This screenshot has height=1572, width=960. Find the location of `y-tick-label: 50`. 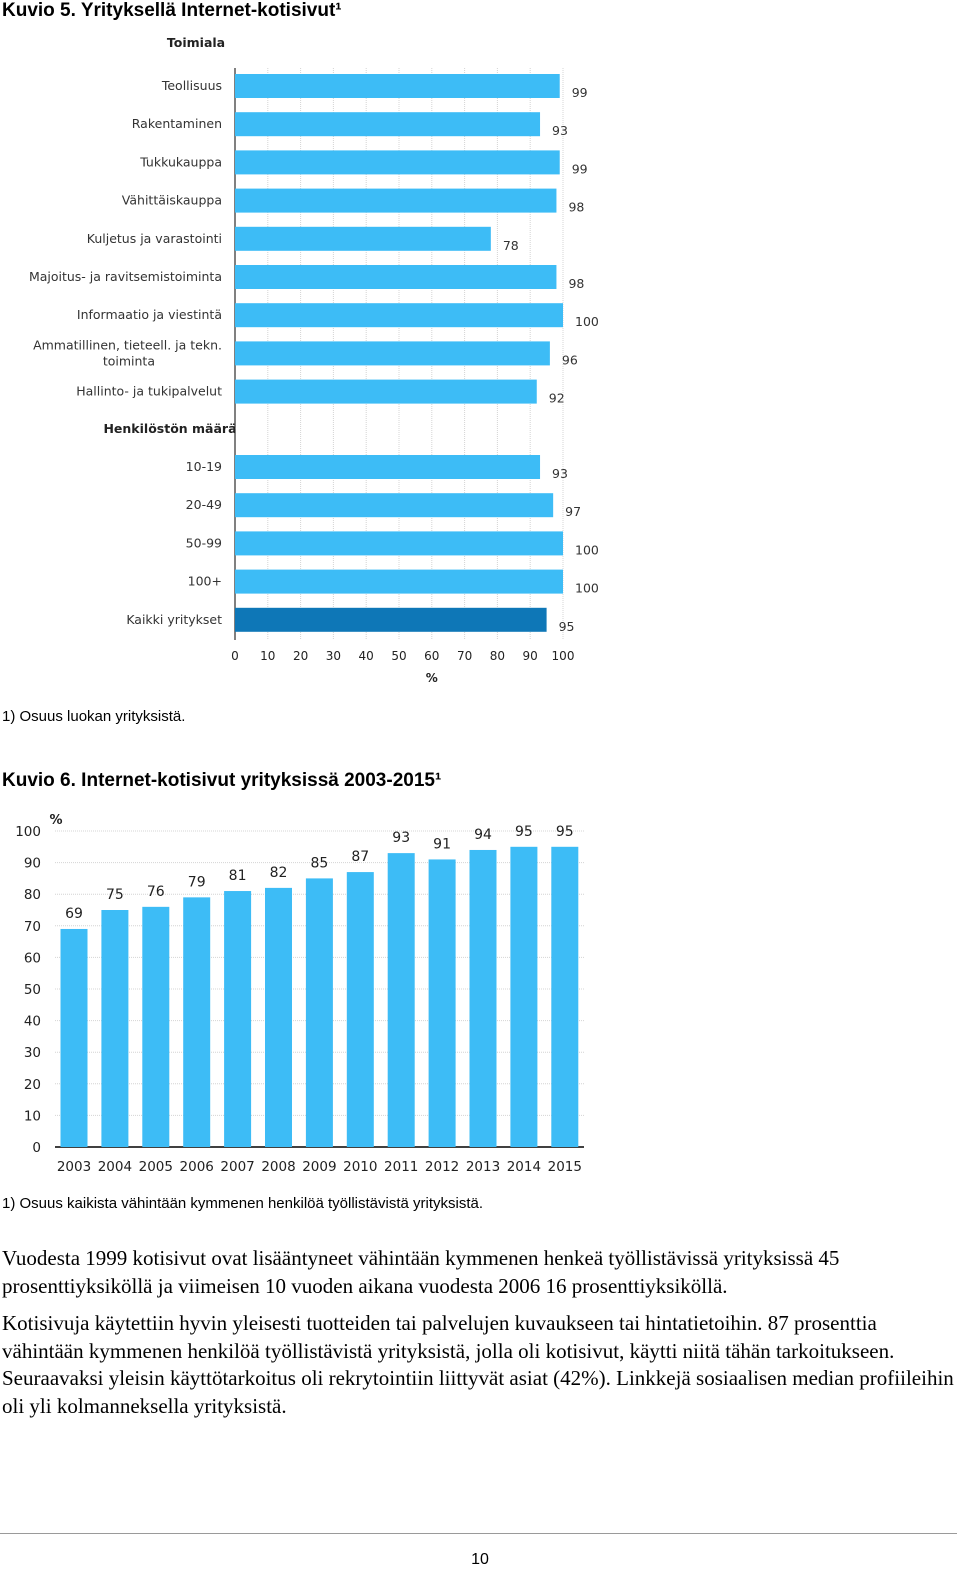

y-tick-label: 50 is located at coordinates (32, 990).